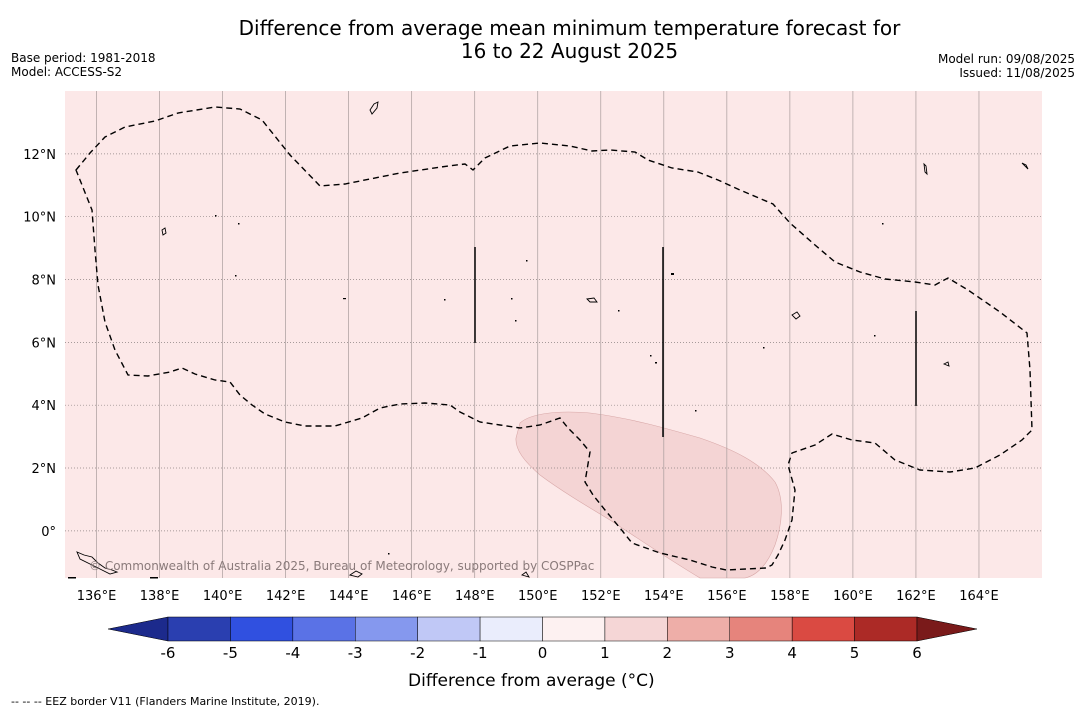  Describe the element at coordinates (979, 596) in the screenshot. I see `lon-tick-label: 164°E` at that location.